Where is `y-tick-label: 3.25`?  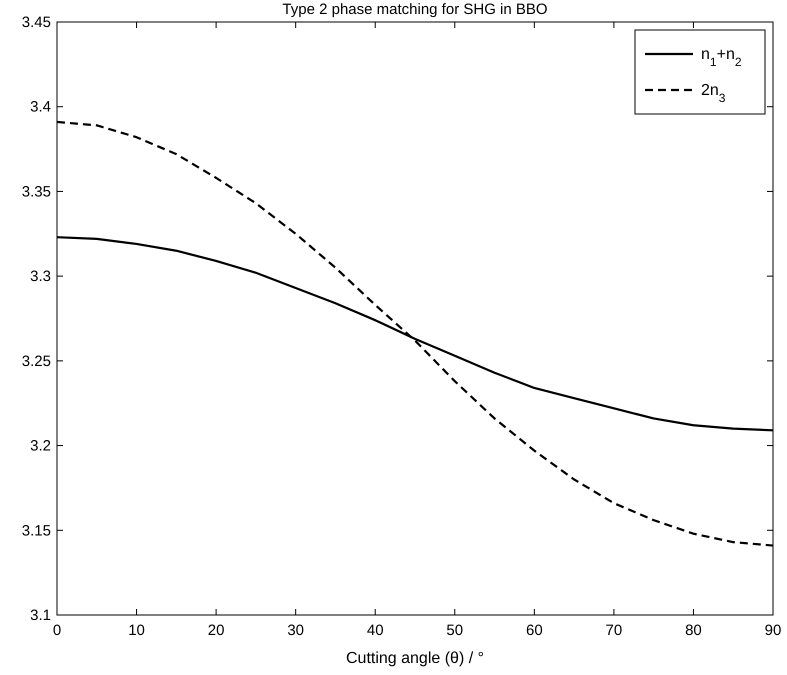 y-tick-label: 3.25 is located at coordinates (36, 361).